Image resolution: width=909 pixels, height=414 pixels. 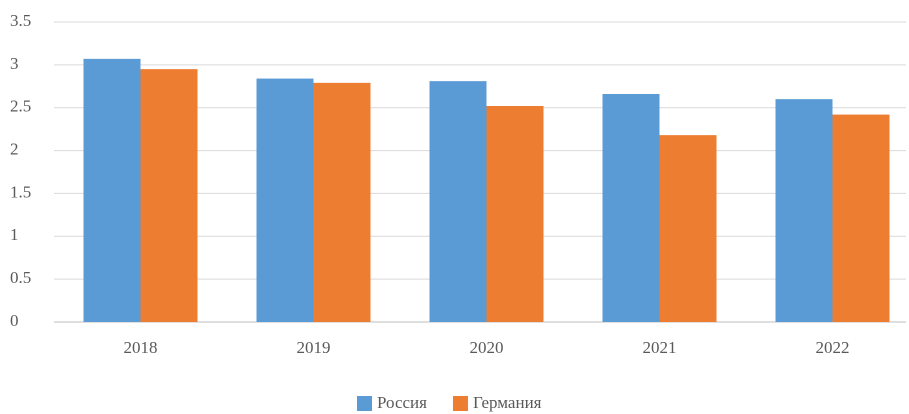 I want to click on x-tick-label: 2022, so click(x=833, y=347).